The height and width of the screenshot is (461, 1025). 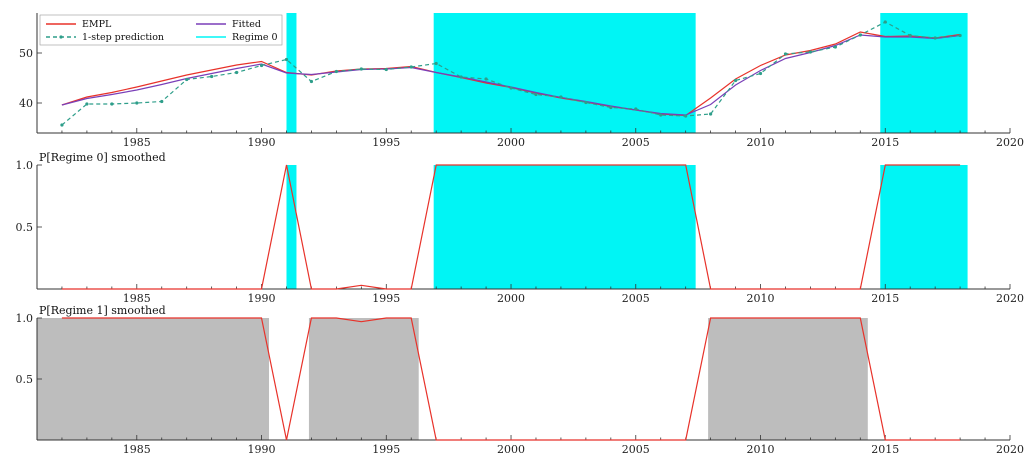 I want to click on legend-box, so click(x=161, y=30).